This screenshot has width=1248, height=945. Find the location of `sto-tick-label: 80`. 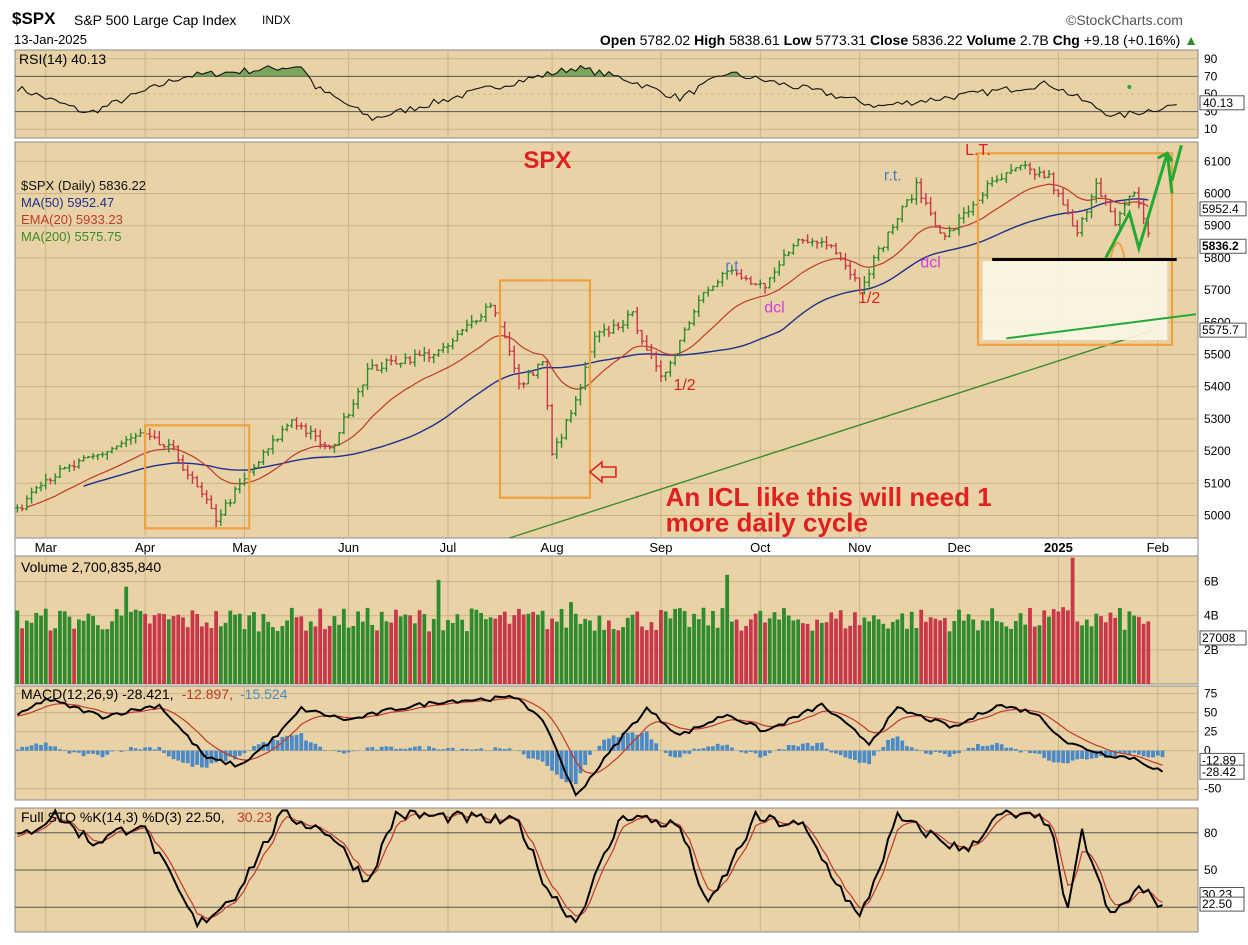

sto-tick-label: 80 is located at coordinates (1211, 833).